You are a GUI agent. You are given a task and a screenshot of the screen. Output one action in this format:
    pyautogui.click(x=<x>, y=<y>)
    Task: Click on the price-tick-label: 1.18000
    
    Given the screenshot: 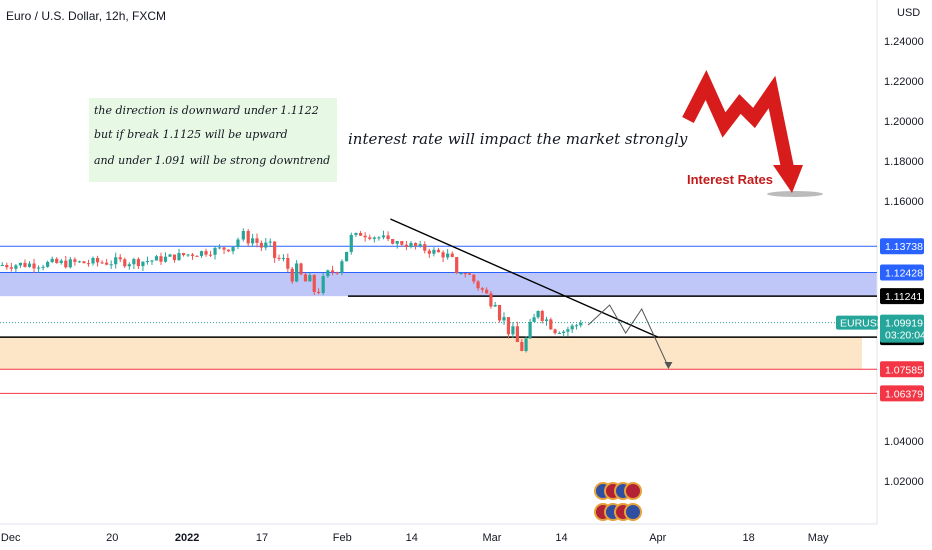 What is the action you would take?
    pyautogui.click(x=904, y=162)
    